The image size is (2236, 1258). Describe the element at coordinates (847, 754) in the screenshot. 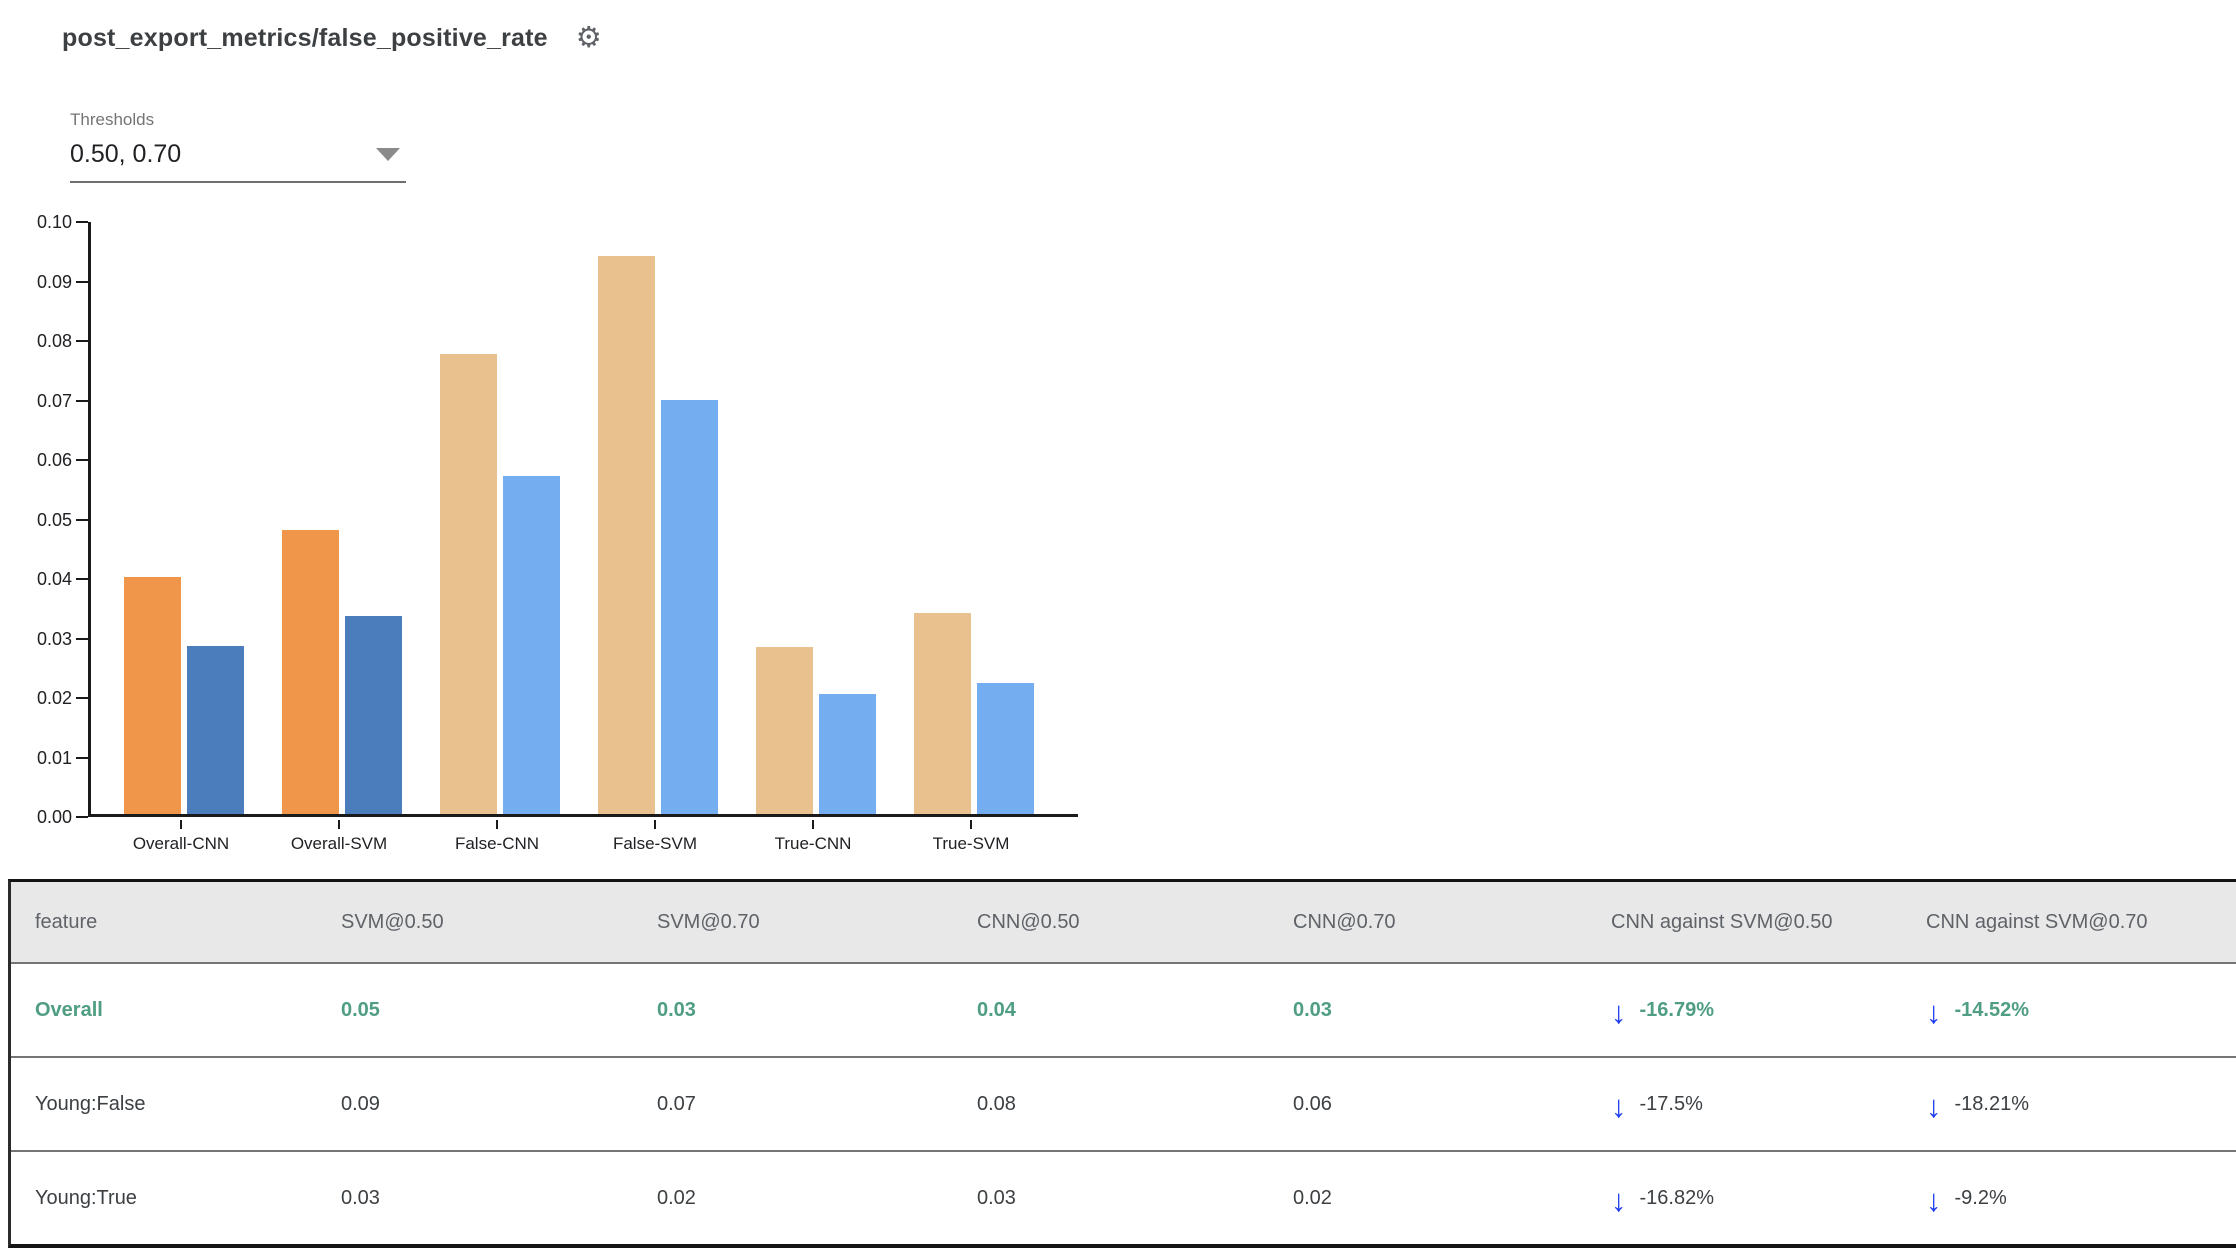

I see `bar-true-cnn-0.70` at that location.